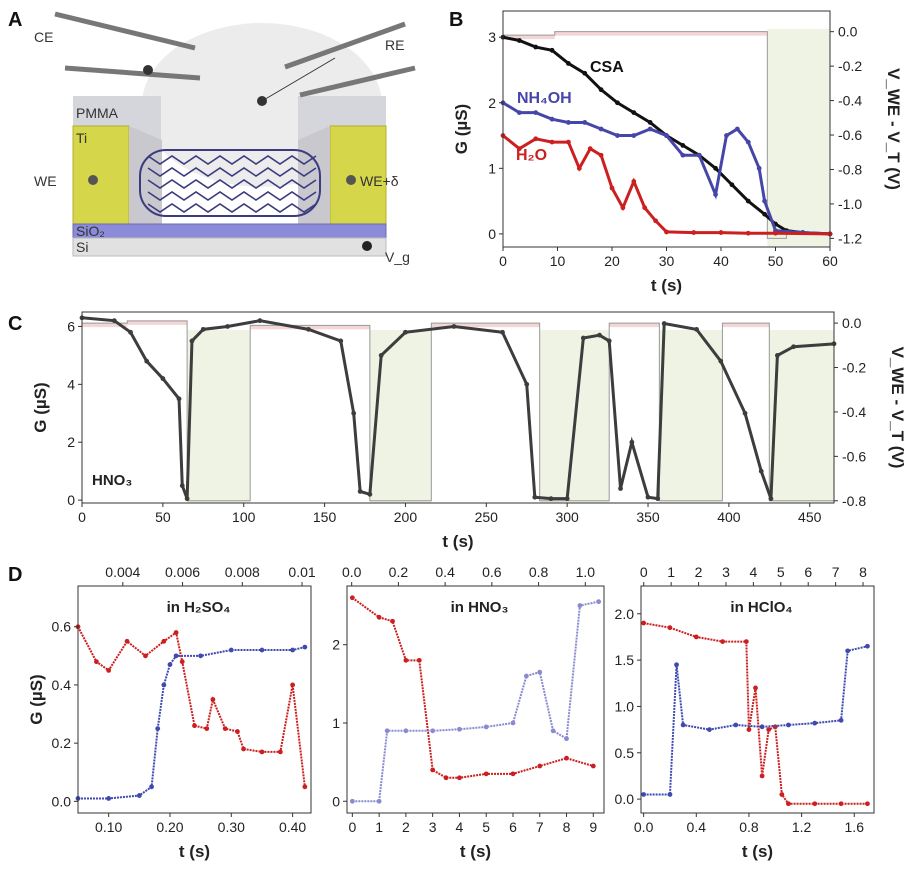 The image size is (915, 878). I want to click on chart-annotation: HNO₃, so click(112, 480).